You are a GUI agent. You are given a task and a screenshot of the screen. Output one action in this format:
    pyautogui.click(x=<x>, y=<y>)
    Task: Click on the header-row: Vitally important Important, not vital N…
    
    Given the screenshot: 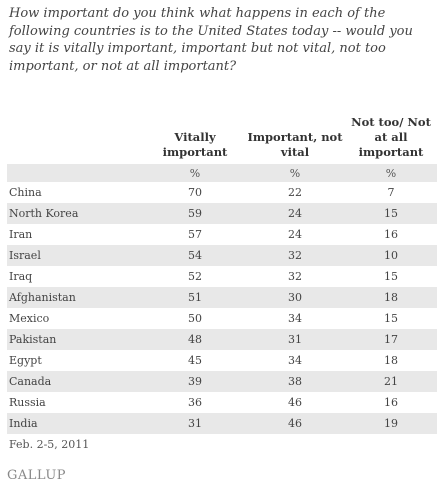 What is the action you would take?
    pyautogui.click(x=222, y=139)
    